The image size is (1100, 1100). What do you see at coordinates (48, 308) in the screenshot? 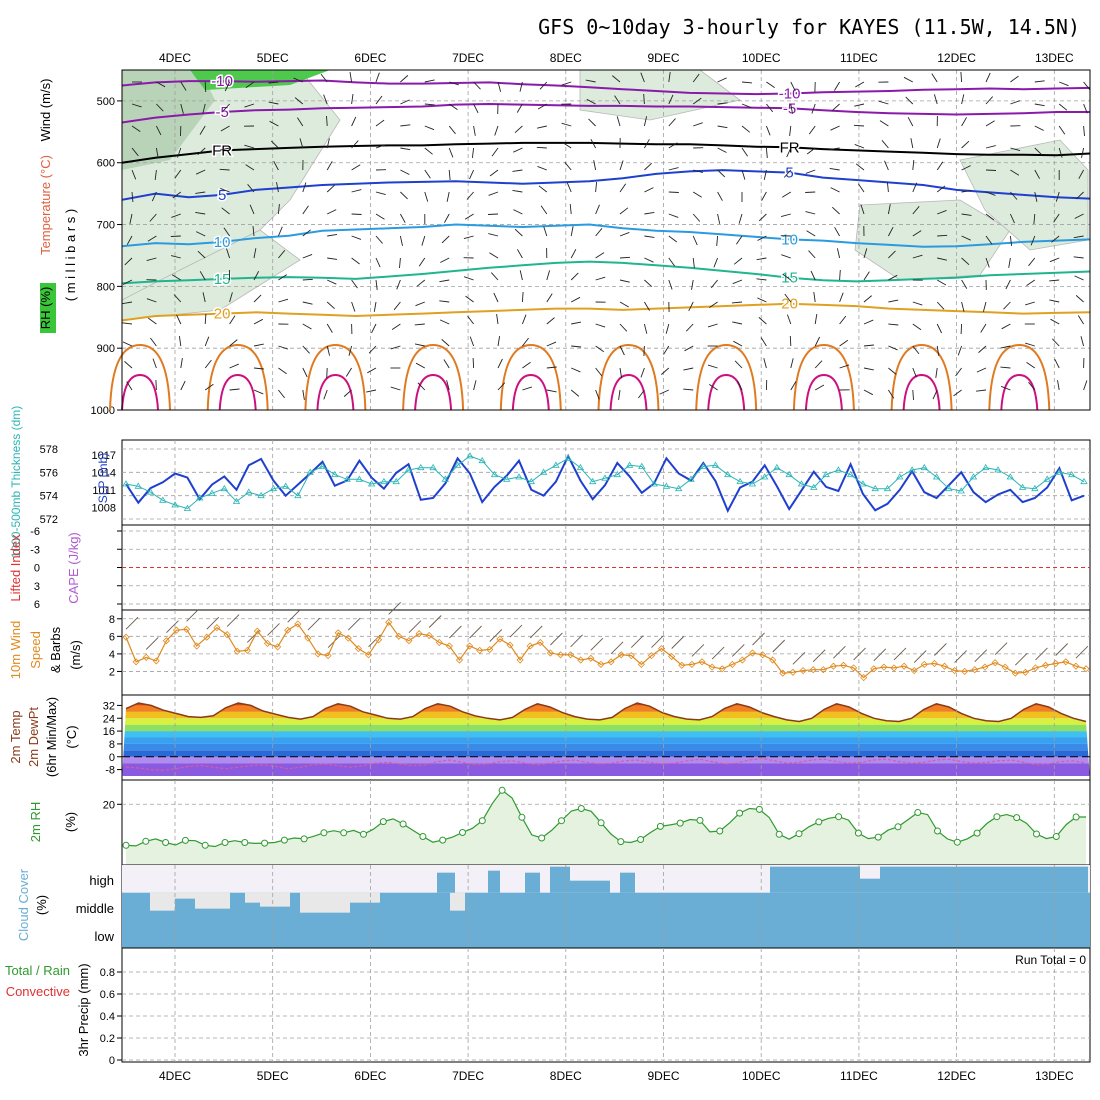
I see `rh-legend-swatch` at bounding box center [48, 308].